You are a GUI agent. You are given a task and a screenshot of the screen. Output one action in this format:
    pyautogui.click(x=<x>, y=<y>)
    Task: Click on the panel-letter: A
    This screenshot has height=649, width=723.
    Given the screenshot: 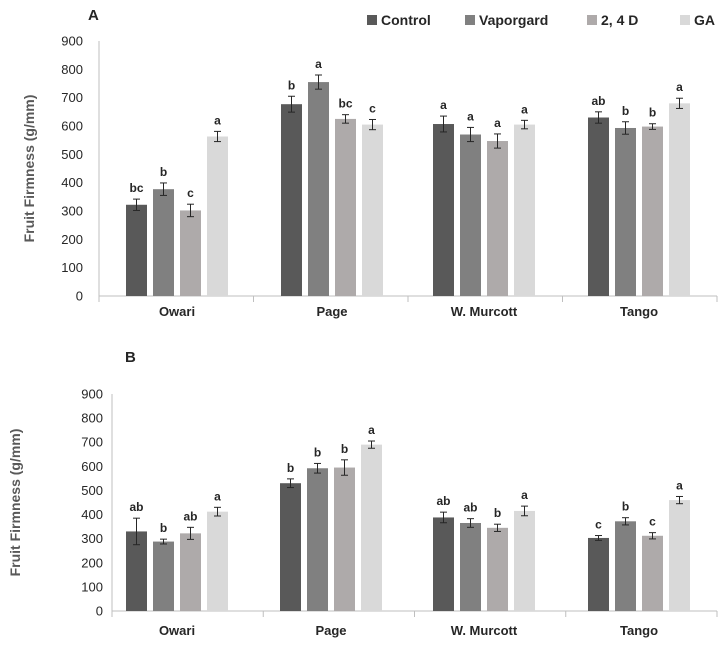 What is the action you would take?
    pyautogui.click(x=93, y=15)
    